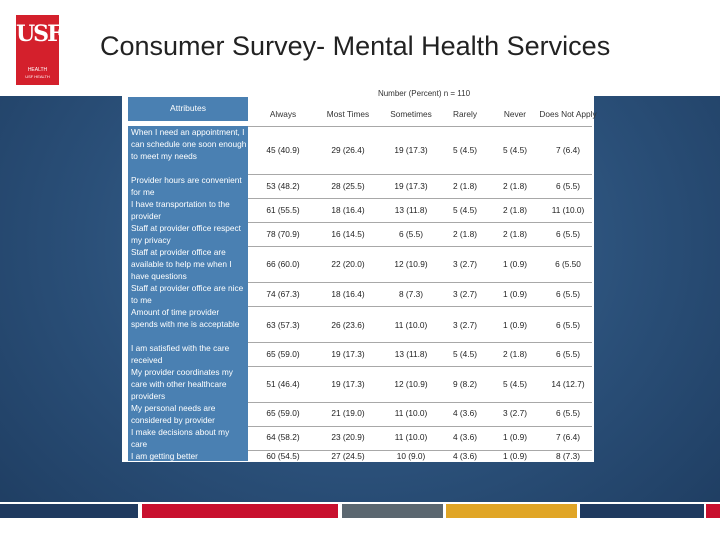  What do you see at coordinates (283, 234) in the screenshot?
I see `value-cell: 78 (70.9)` at bounding box center [283, 234].